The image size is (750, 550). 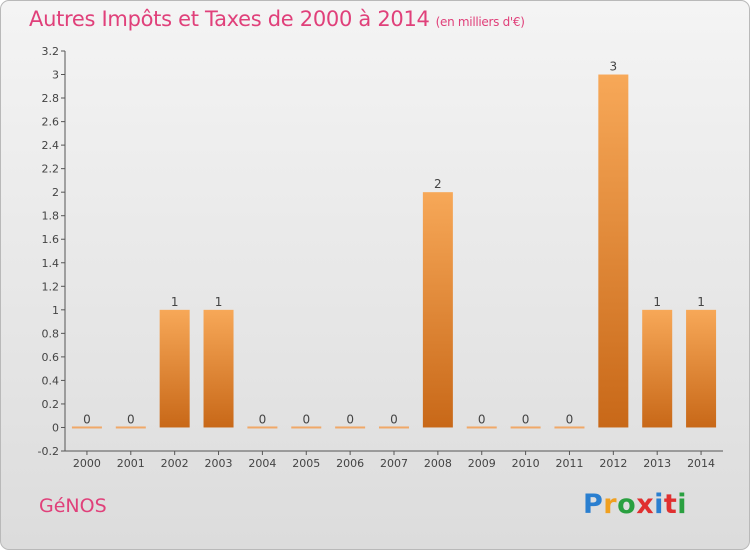 I want to click on logo-letter: o, so click(x=627, y=504).